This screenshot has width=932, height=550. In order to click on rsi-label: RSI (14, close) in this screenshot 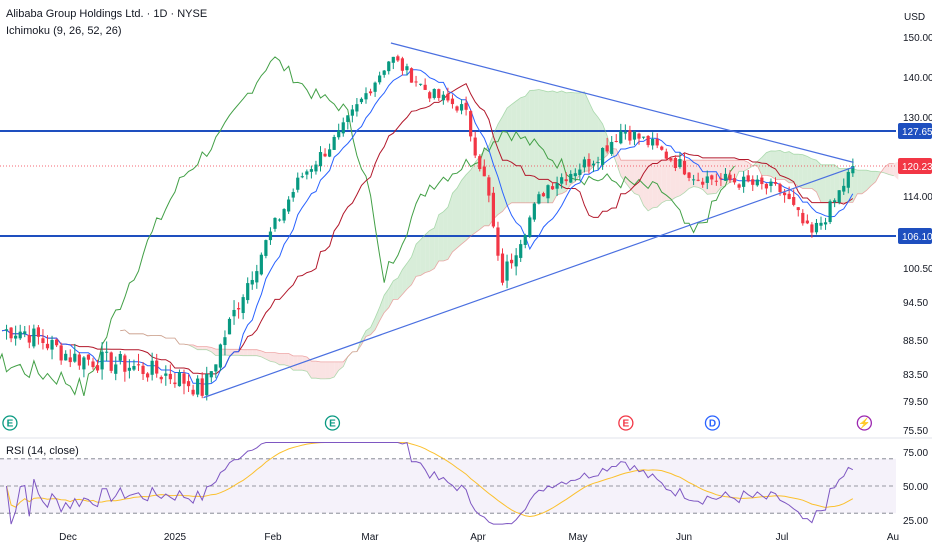, I will do `click(42, 451)`.